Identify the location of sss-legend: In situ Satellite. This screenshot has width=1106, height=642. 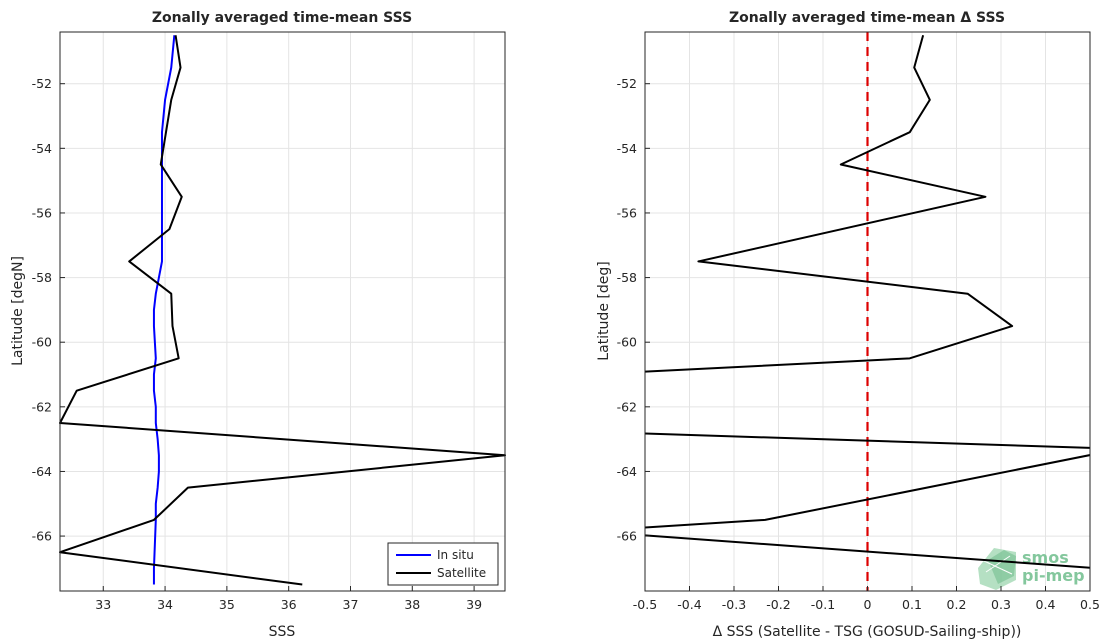
(443, 564).